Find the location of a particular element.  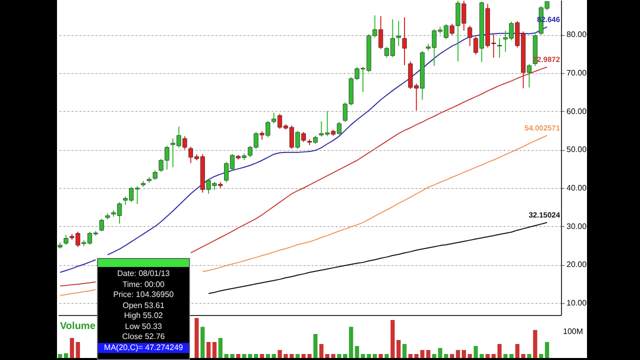

annotation: Date: 08/01/13 is located at coordinates (143, 274).